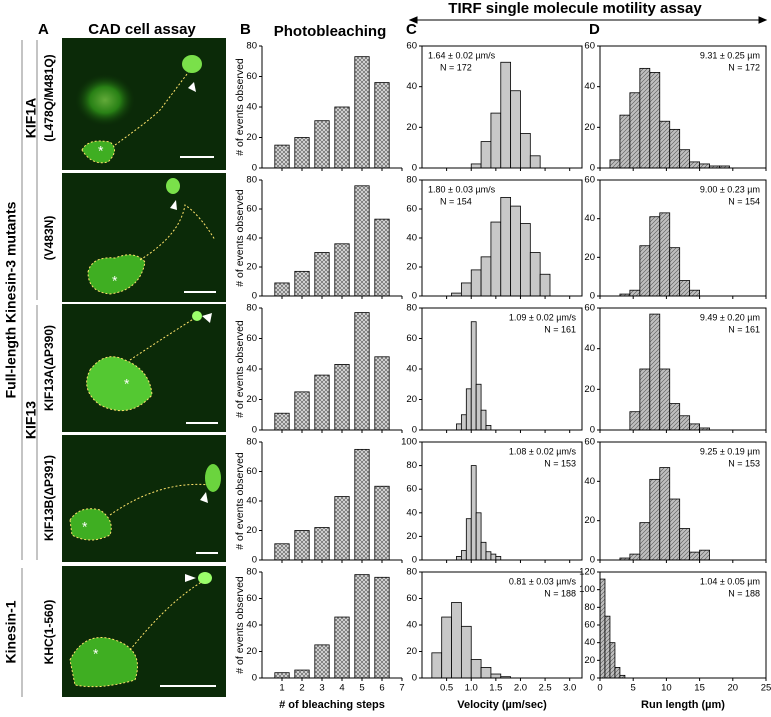  Describe the element at coordinates (543, 451) in the screenshot. I see `annotation: 1.08 ± 0.02 µm/s` at that location.